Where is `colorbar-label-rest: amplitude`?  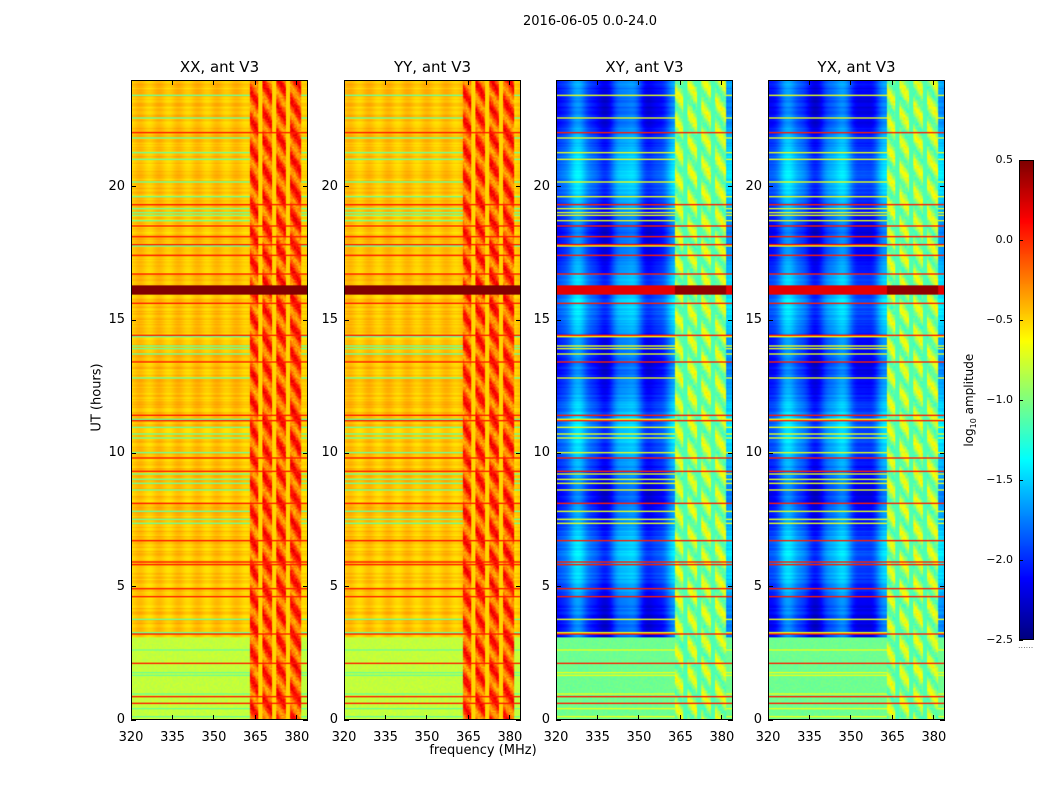 colorbar-label-rest: amplitude is located at coordinates (968, 386).